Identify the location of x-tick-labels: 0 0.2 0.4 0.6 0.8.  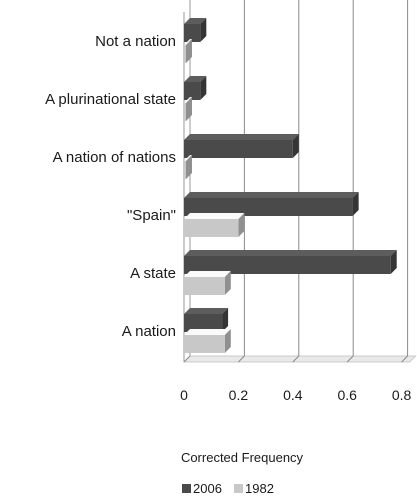
(295, 395).